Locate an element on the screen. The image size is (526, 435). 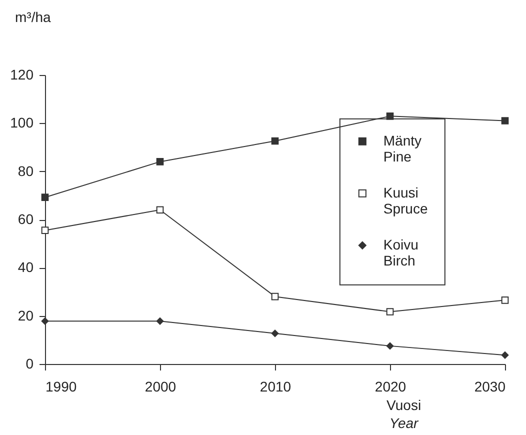
y-tick-label: 0 is located at coordinates (30, 364).